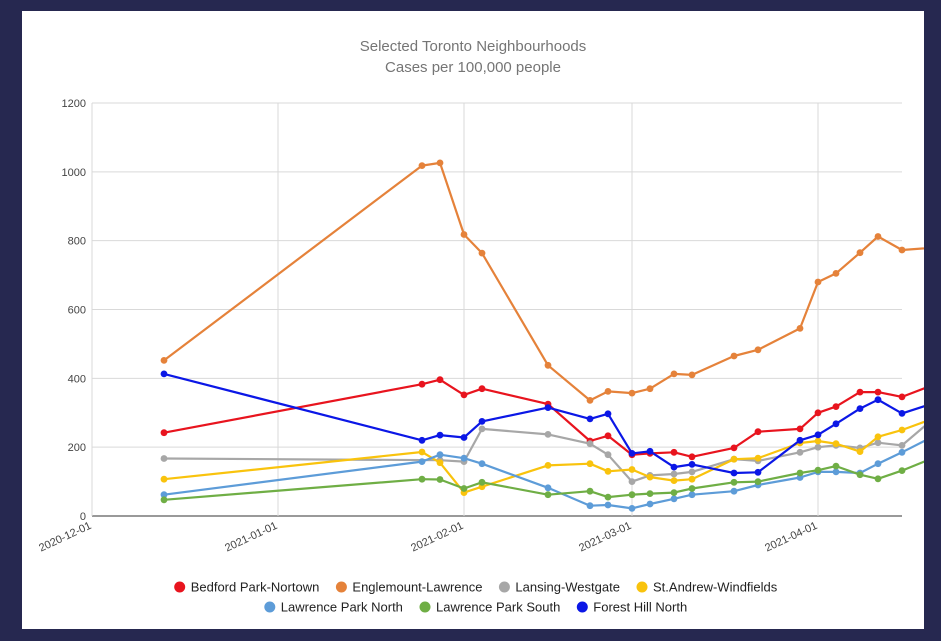  What do you see at coordinates (473, 46) in the screenshot?
I see `chart-title: Selected Toronto Neighbourhoods` at bounding box center [473, 46].